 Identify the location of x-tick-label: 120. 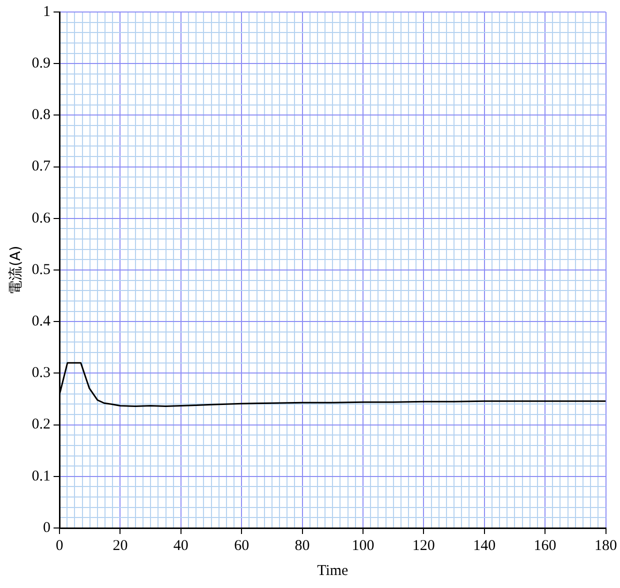
(423, 546).